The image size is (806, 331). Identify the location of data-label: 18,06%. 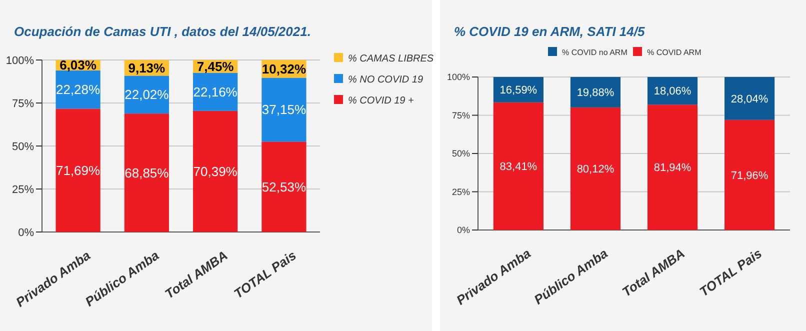
(673, 92).